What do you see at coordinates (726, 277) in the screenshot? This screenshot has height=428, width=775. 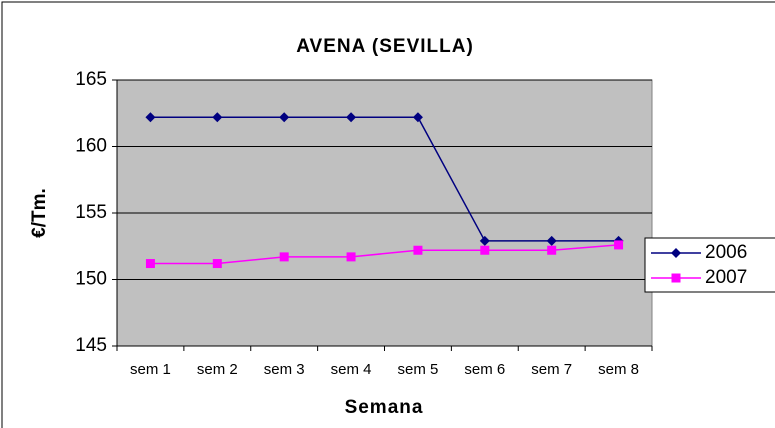 I see `legend-label: 2007` at bounding box center [726, 277].